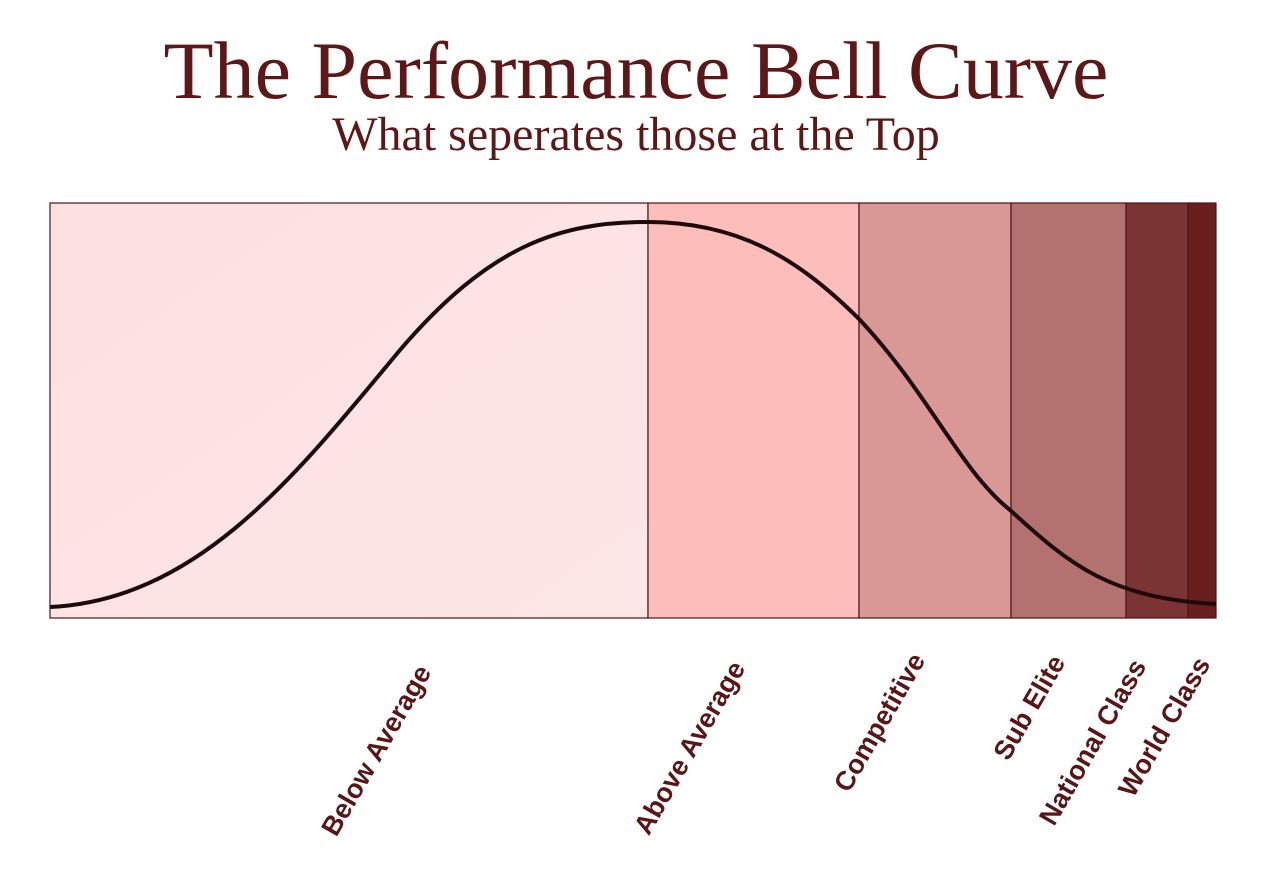 This screenshot has width=1263, height=884. What do you see at coordinates (689, 748) in the screenshot?
I see `zone-label: Above Average` at bounding box center [689, 748].